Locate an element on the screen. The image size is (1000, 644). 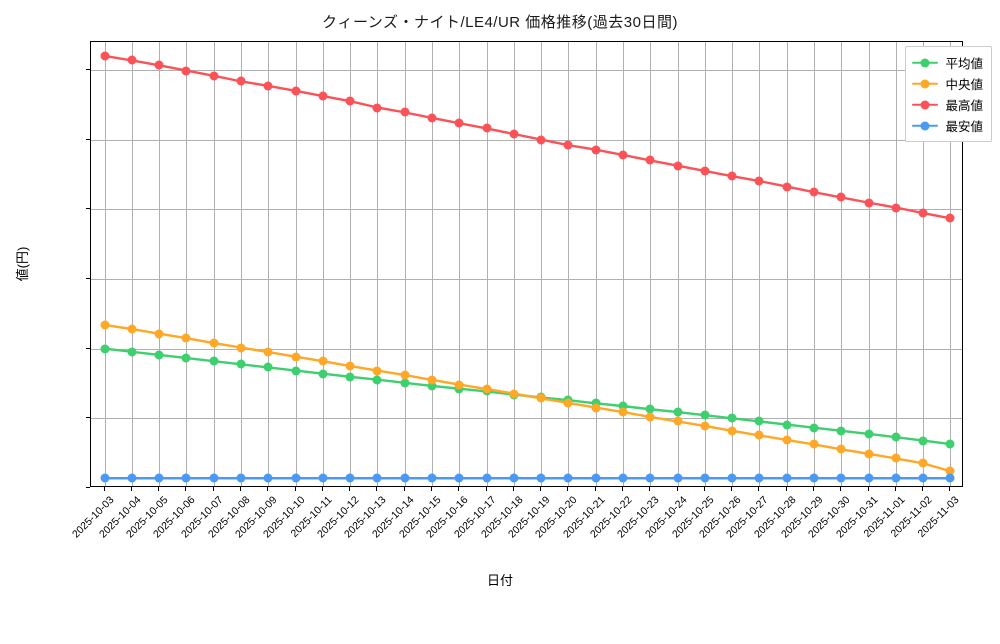
legend-label: 最高値 is located at coordinates (964, 106).